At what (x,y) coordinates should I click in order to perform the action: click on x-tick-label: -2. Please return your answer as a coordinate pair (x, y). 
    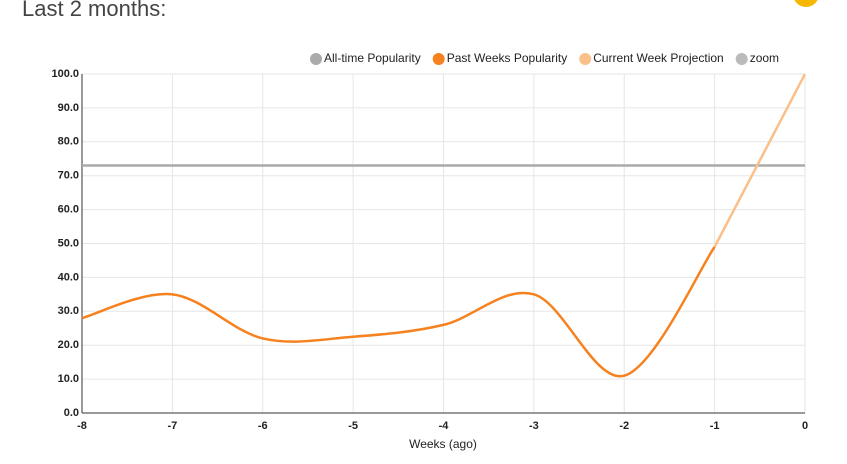
    Looking at the image, I should click on (624, 426).